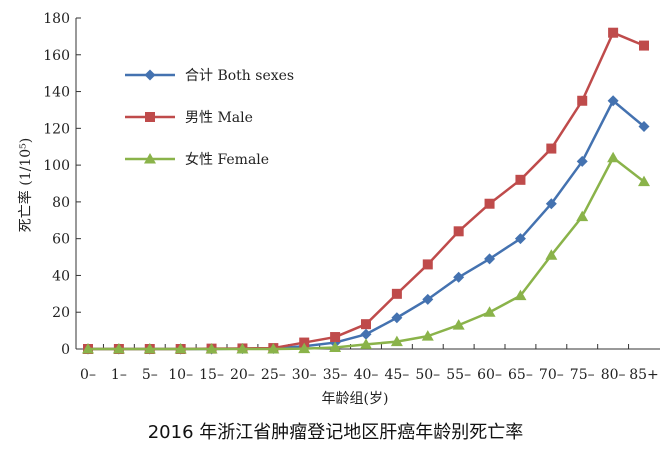  I want to click on x-tick-label: 80–, so click(613, 375).